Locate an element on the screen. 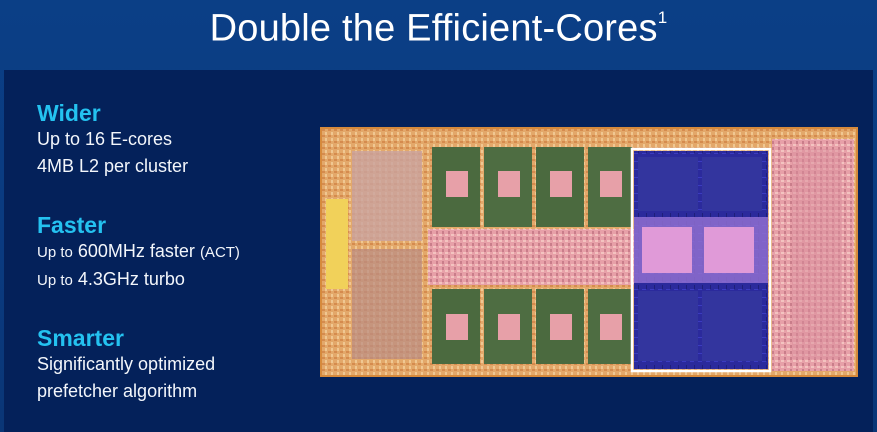 The image size is (877, 432). feature-heading: Smarter is located at coordinates (80, 338).